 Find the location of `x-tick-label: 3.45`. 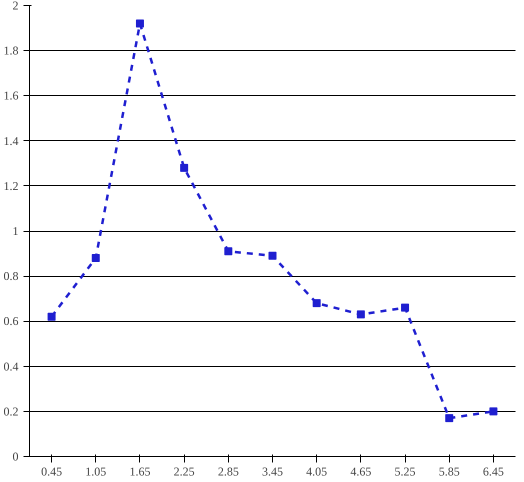

x-tick-label: 3.45 is located at coordinates (272, 471).